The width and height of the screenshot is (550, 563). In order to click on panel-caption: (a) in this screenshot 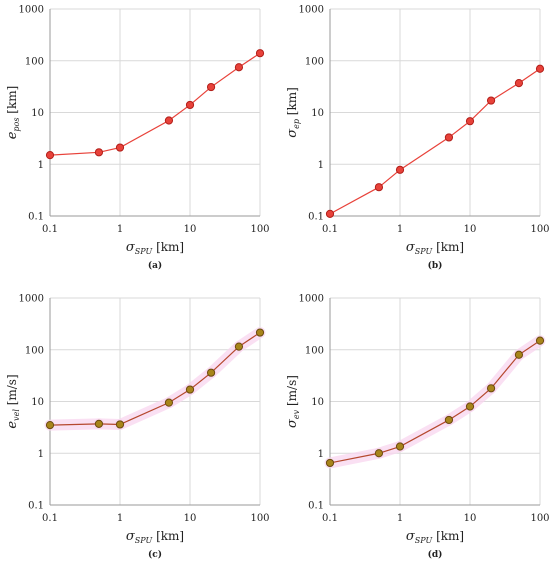, I will do `click(155, 265)`.